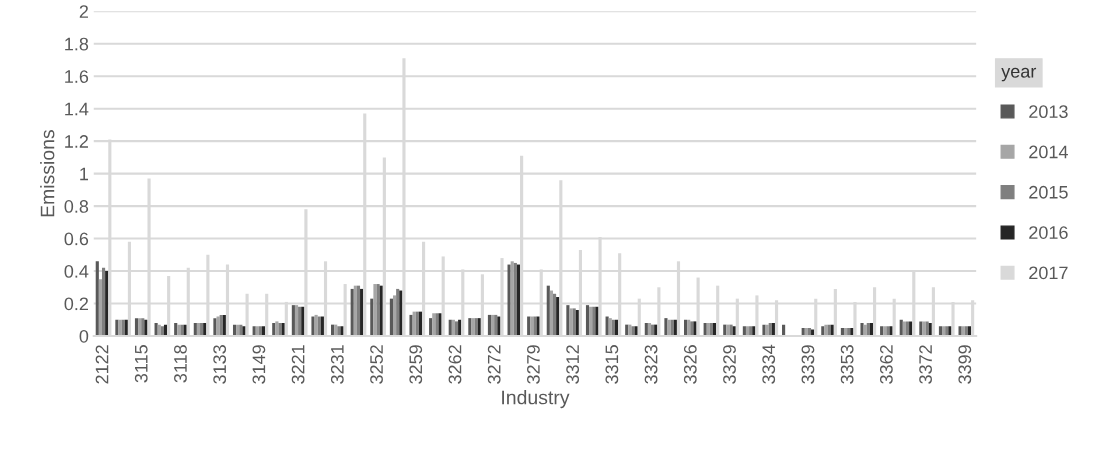 The image size is (1103, 451). What do you see at coordinates (76, 239) in the screenshot?
I see `y-tick-label: 0.6` at bounding box center [76, 239].